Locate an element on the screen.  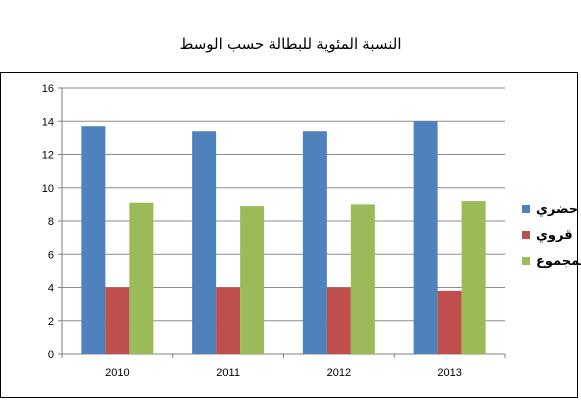
y-tick-label: 0 is located at coordinates (51, 355).